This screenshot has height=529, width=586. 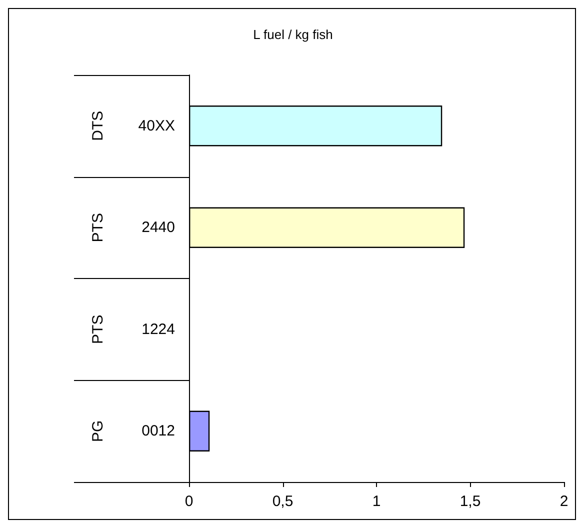 What do you see at coordinates (98, 125) in the screenshot?
I see `text: DTS` at bounding box center [98, 125].